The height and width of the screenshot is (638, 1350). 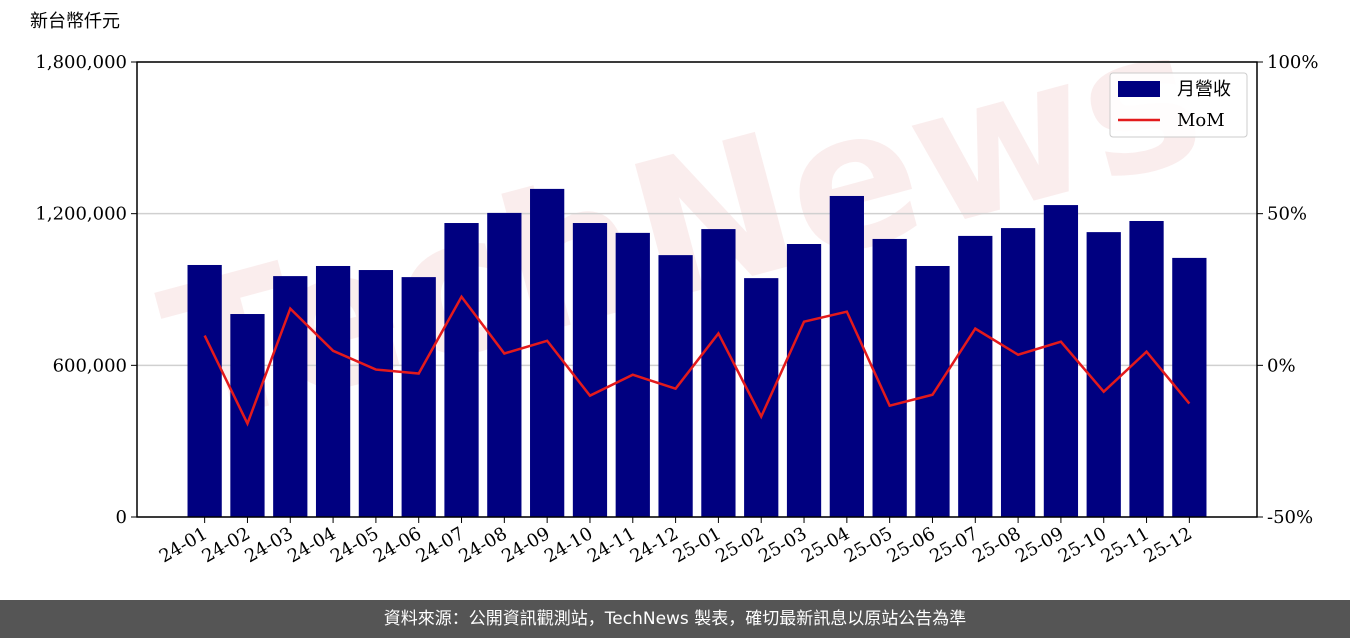 I want to click on x-tick-label: 25-12, so click(x=1167, y=545).